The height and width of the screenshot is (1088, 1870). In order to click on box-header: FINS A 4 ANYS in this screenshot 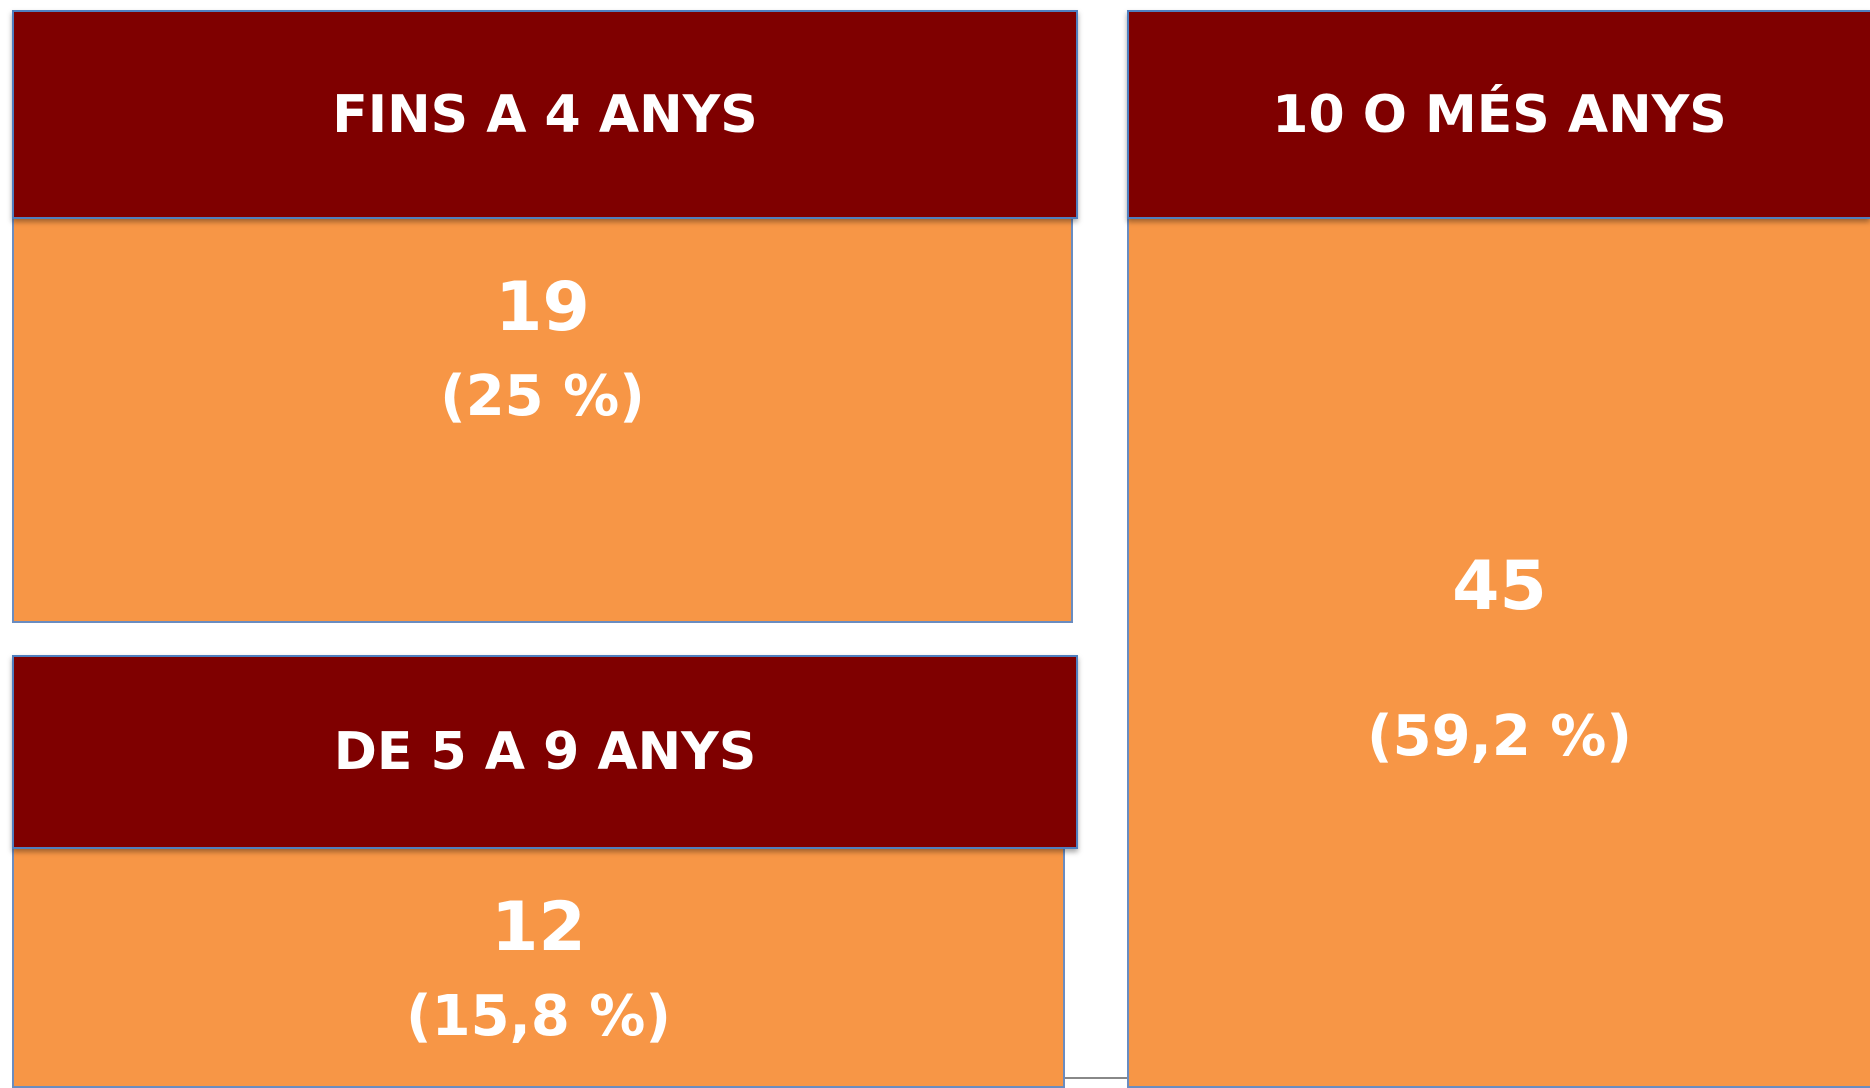, I will do `click(545, 114)`.